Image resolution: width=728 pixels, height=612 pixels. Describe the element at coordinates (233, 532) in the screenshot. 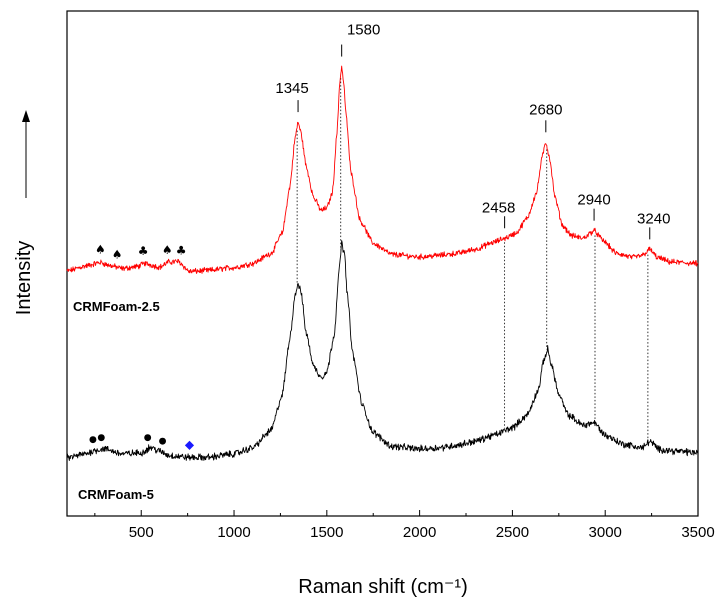

I see `x-tick-label-1000: 1000` at that location.